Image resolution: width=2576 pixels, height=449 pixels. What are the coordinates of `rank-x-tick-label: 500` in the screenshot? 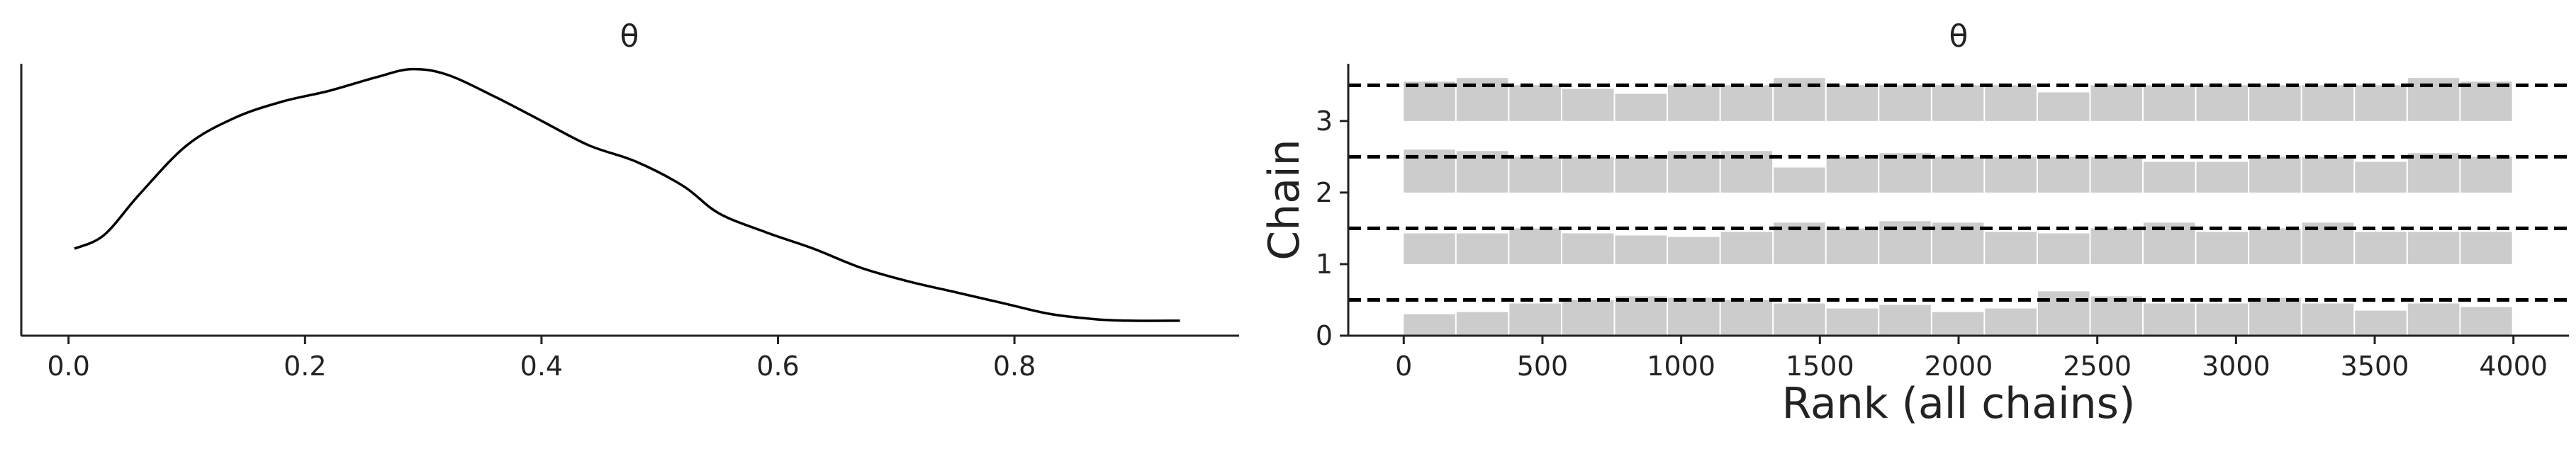 It's located at (1543, 366).